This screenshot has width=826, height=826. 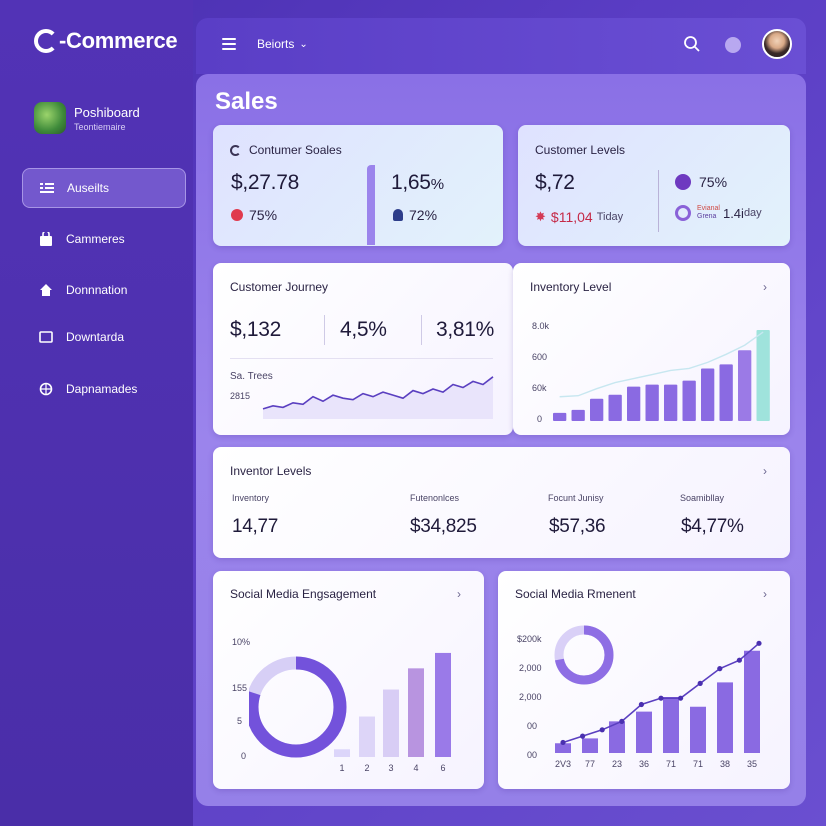 I want to click on person-icon, so click(x=398, y=215).